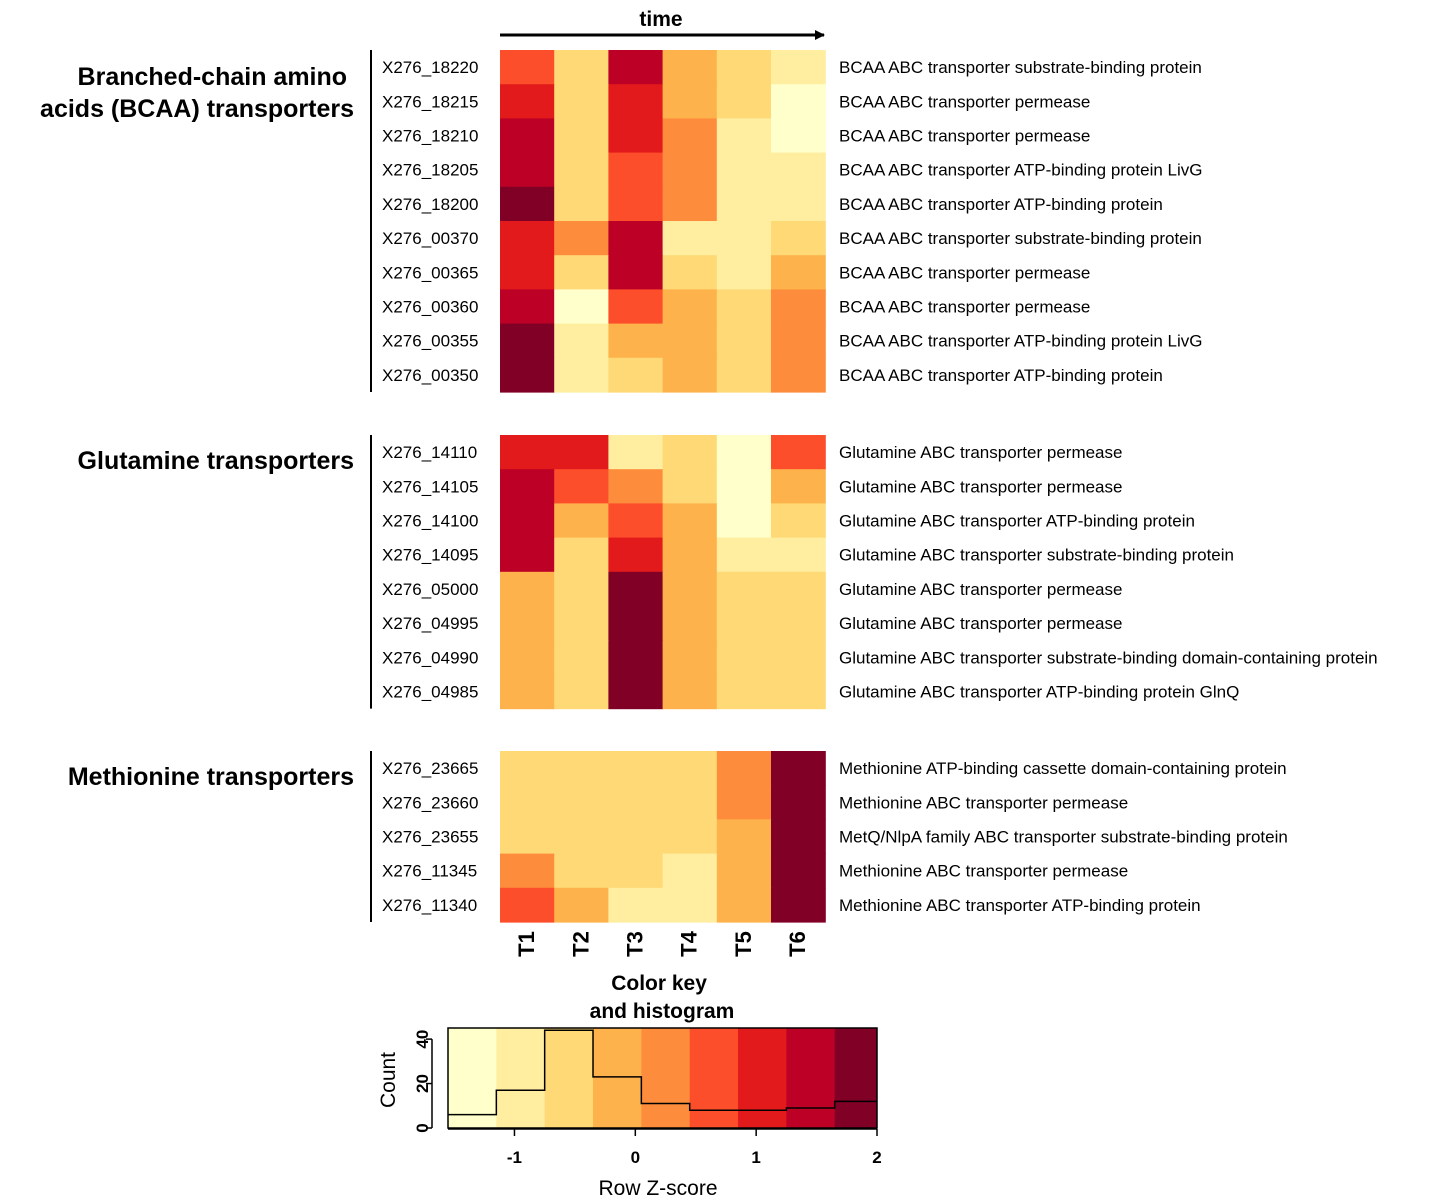  Describe the element at coordinates (216, 461) in the screenshot. I see `group-title-glutamine: Glutamine transporters` at that location.